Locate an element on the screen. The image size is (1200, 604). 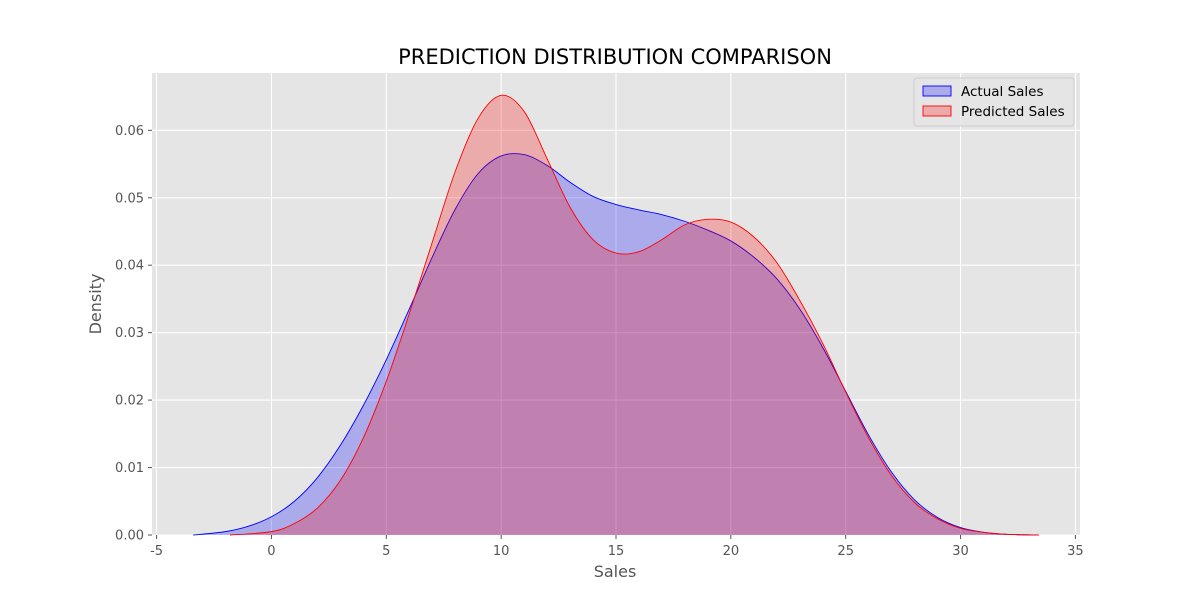
legend-label-actual-sales: Actual Sales is located at coordinates (1002, 92).